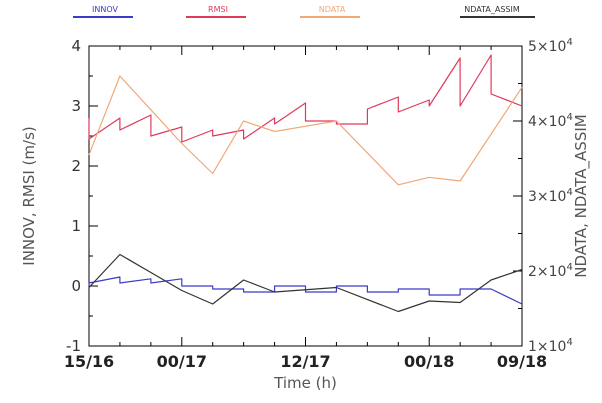  I want to click on y-tick-label-left: 4, so click(76, 46).